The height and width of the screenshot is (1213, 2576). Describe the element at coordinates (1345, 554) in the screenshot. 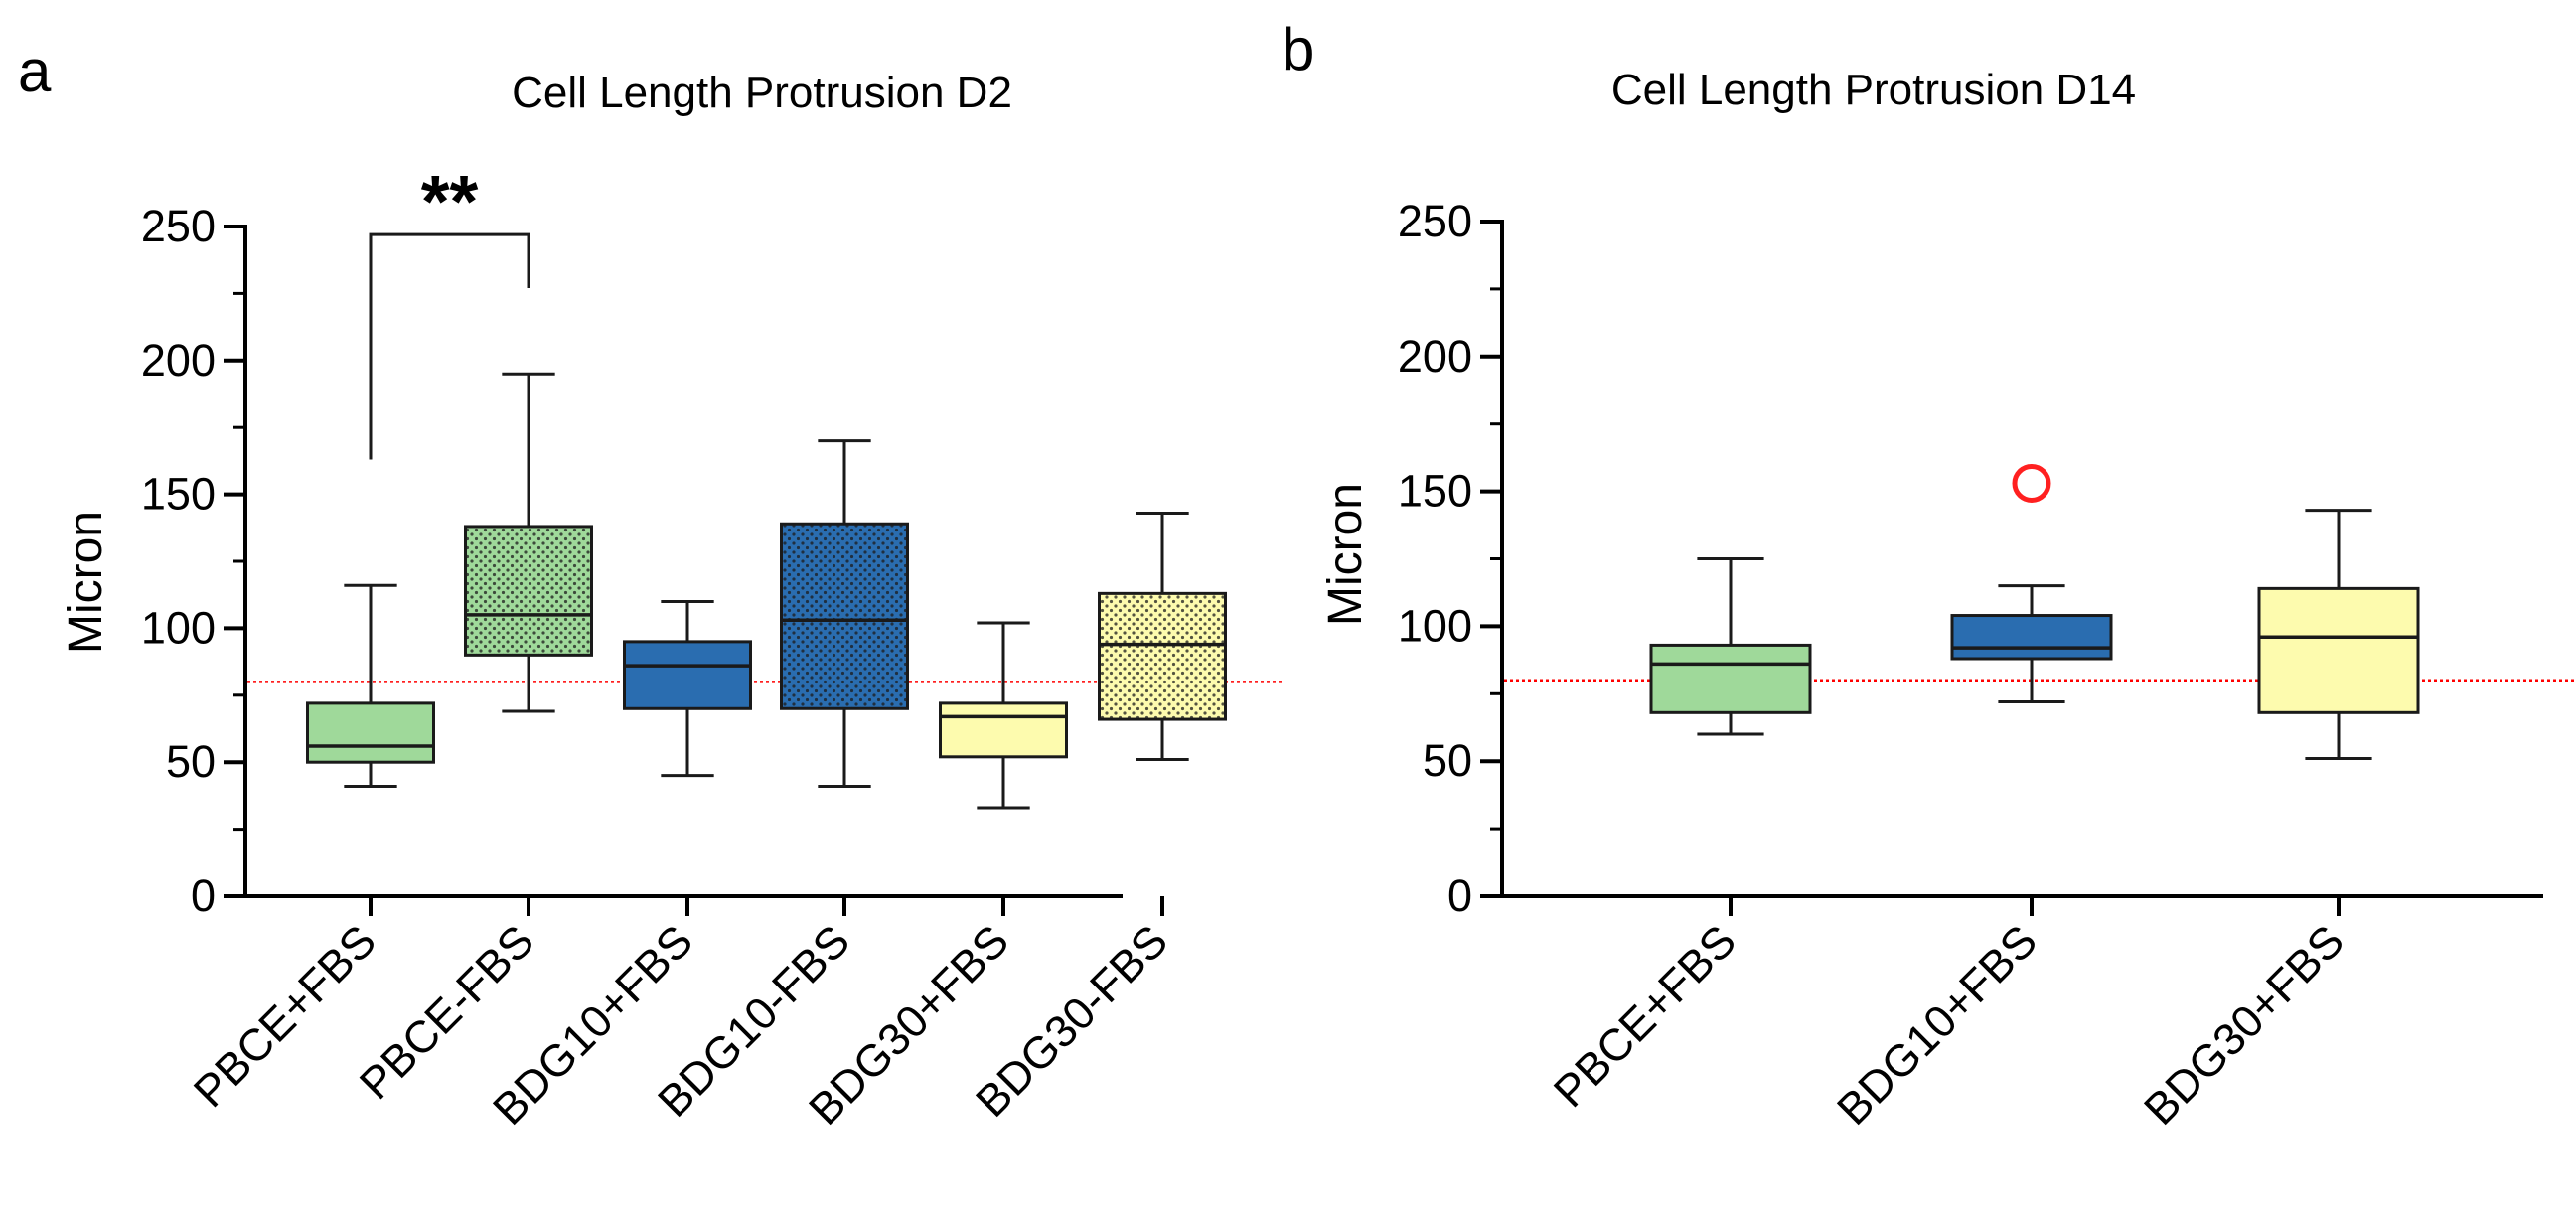

I see `panel-b-y-axis-label: Micron` at that location.